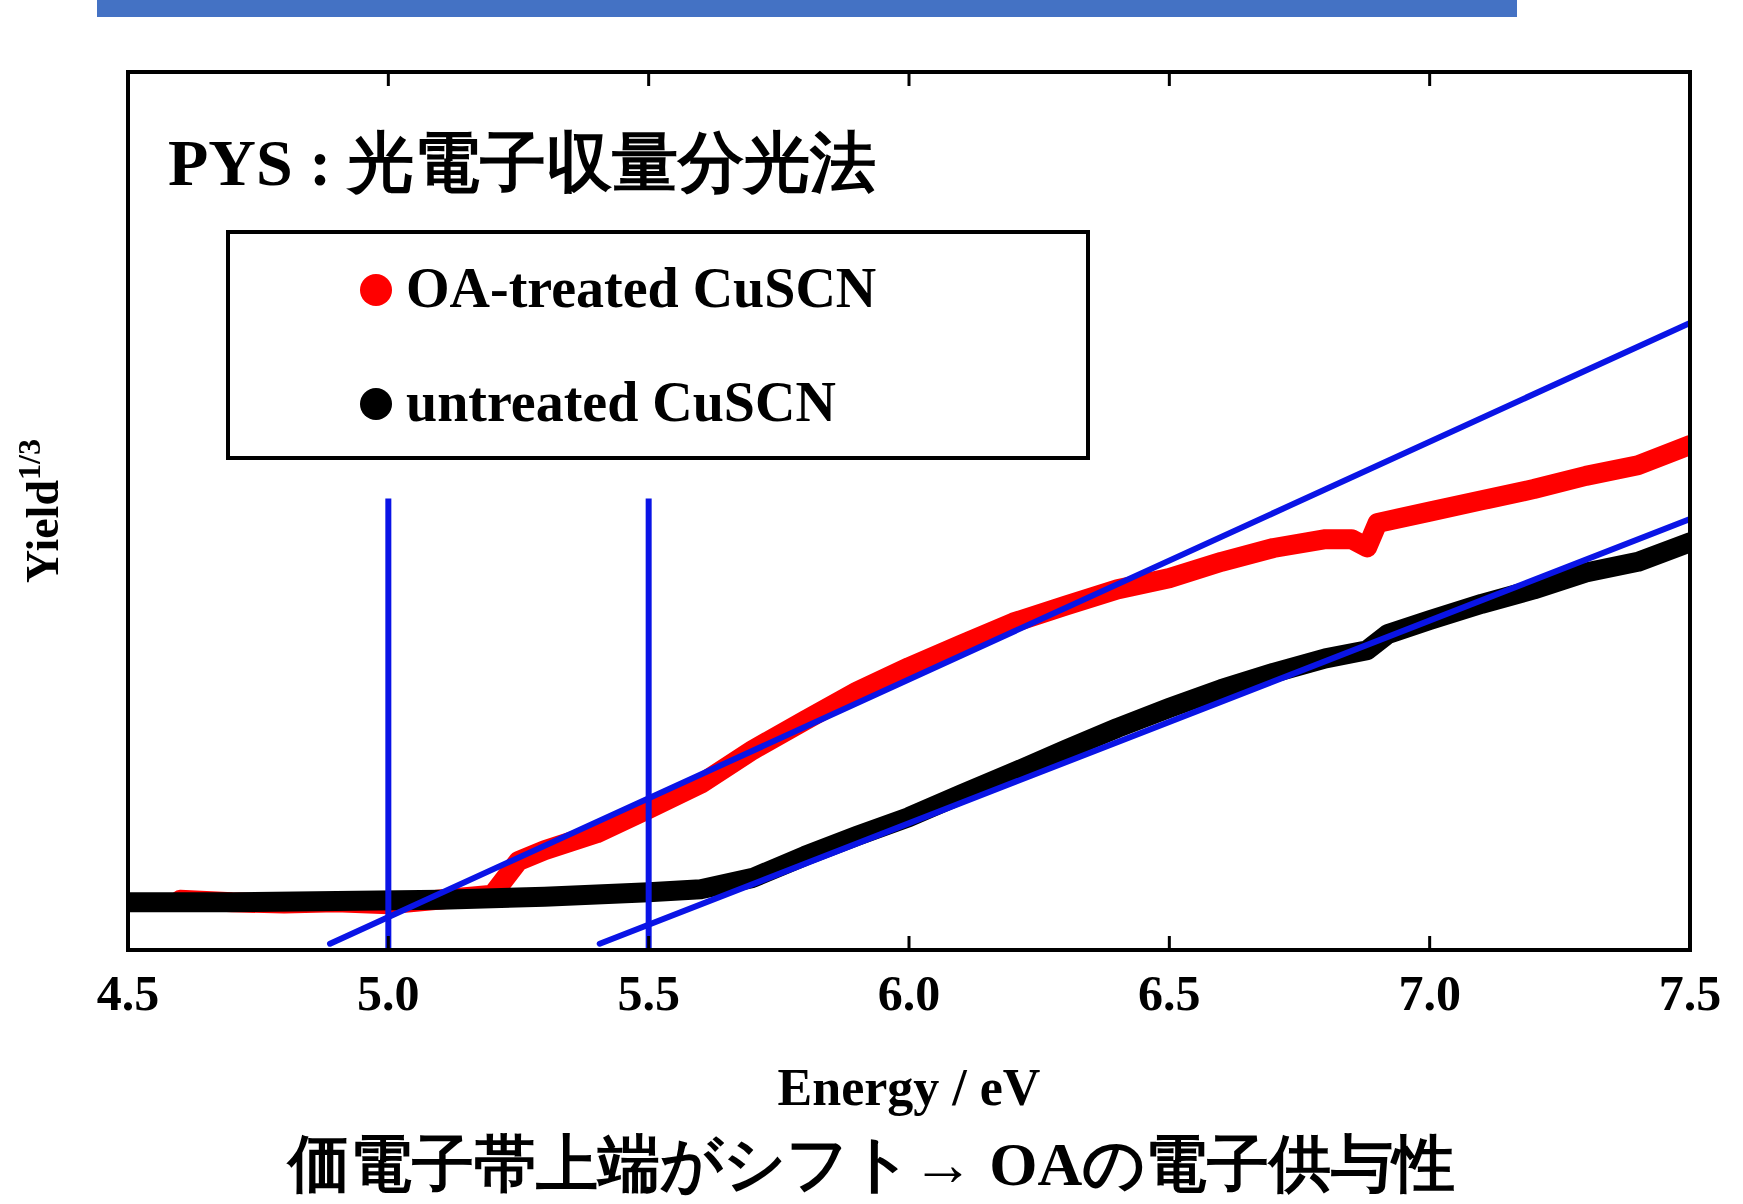 The height and width of the screenshot is (1204, 1743). Describe the element at coordinates (641, 288) in the screenshot. I see `legend-label: OA-treated CuSCN` at that location.